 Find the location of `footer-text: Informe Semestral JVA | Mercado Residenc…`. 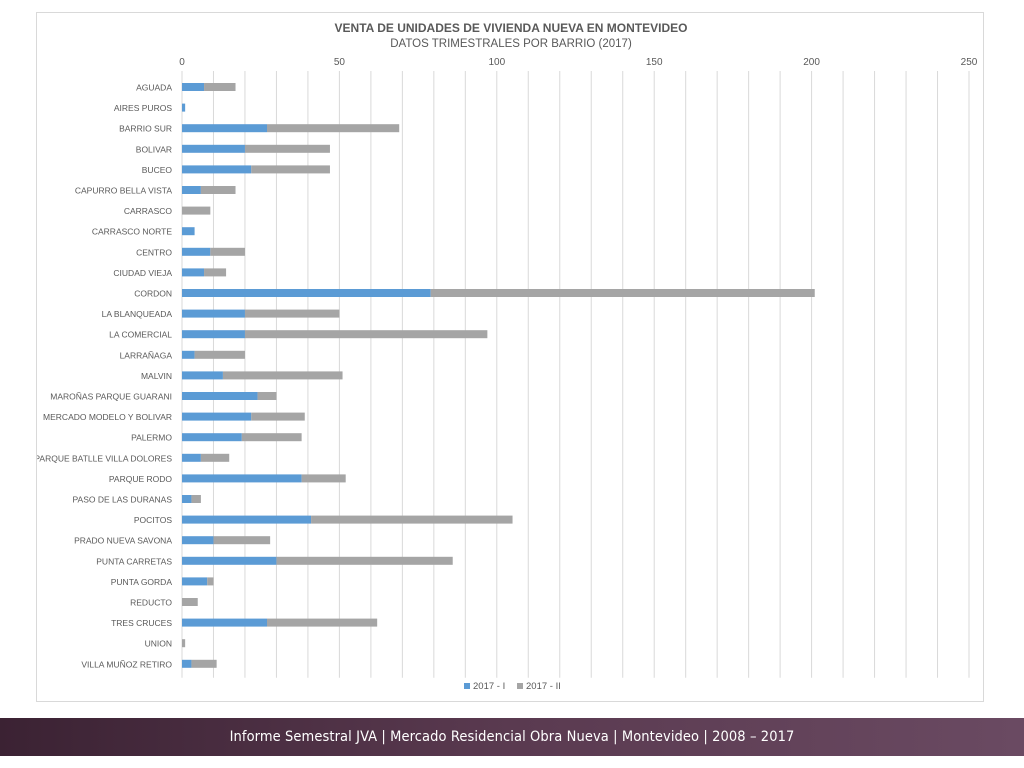

footer-text: Informe Semestral JVA | Mercado Residenc… is located at coordinates (512, 737).